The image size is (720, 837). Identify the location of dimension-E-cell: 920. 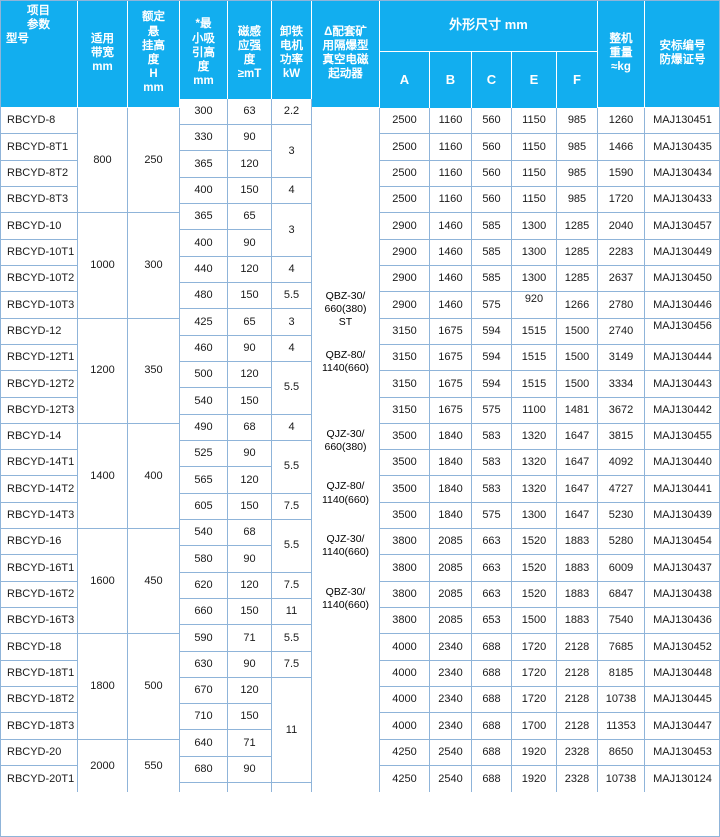
(534, 305).